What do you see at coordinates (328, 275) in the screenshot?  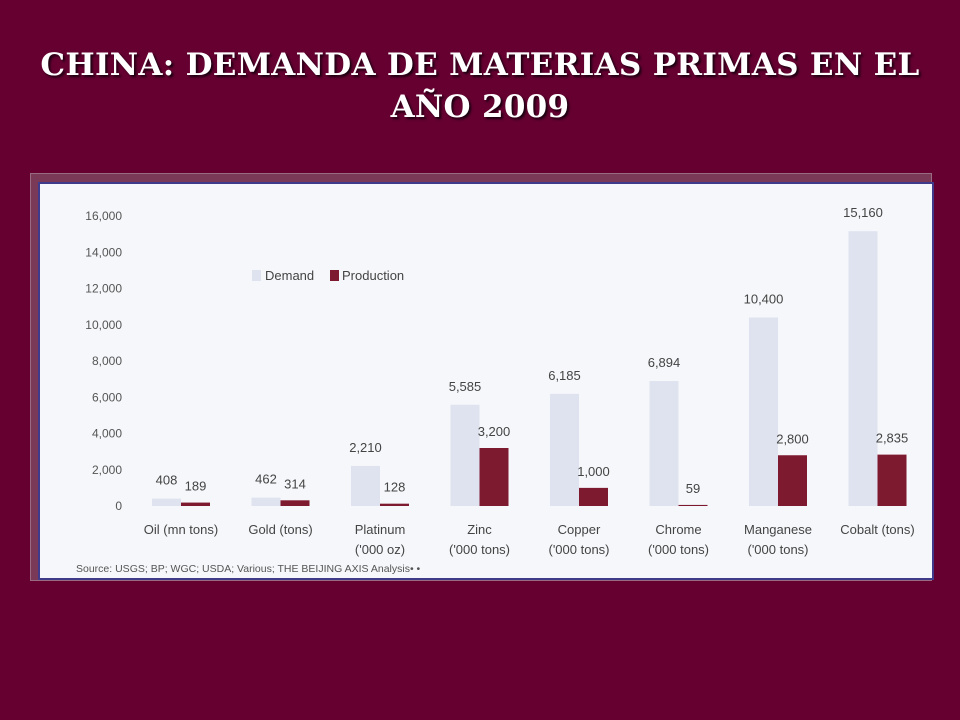 I see `legend: Demand Production` at bounding box center [328, 275].